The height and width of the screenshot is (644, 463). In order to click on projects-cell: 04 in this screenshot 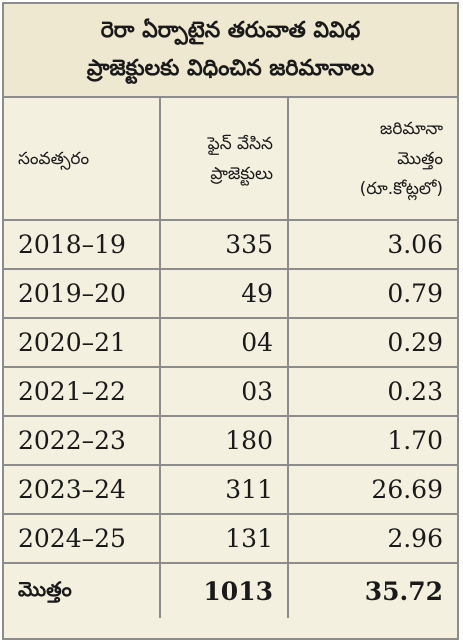, I will do `click(224, 343)`.